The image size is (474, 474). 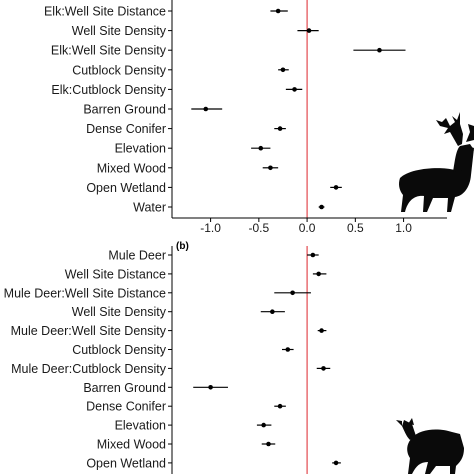 I want to click on y-tick-label: Elk:Cutblock Density, so click(x=108, y=90).